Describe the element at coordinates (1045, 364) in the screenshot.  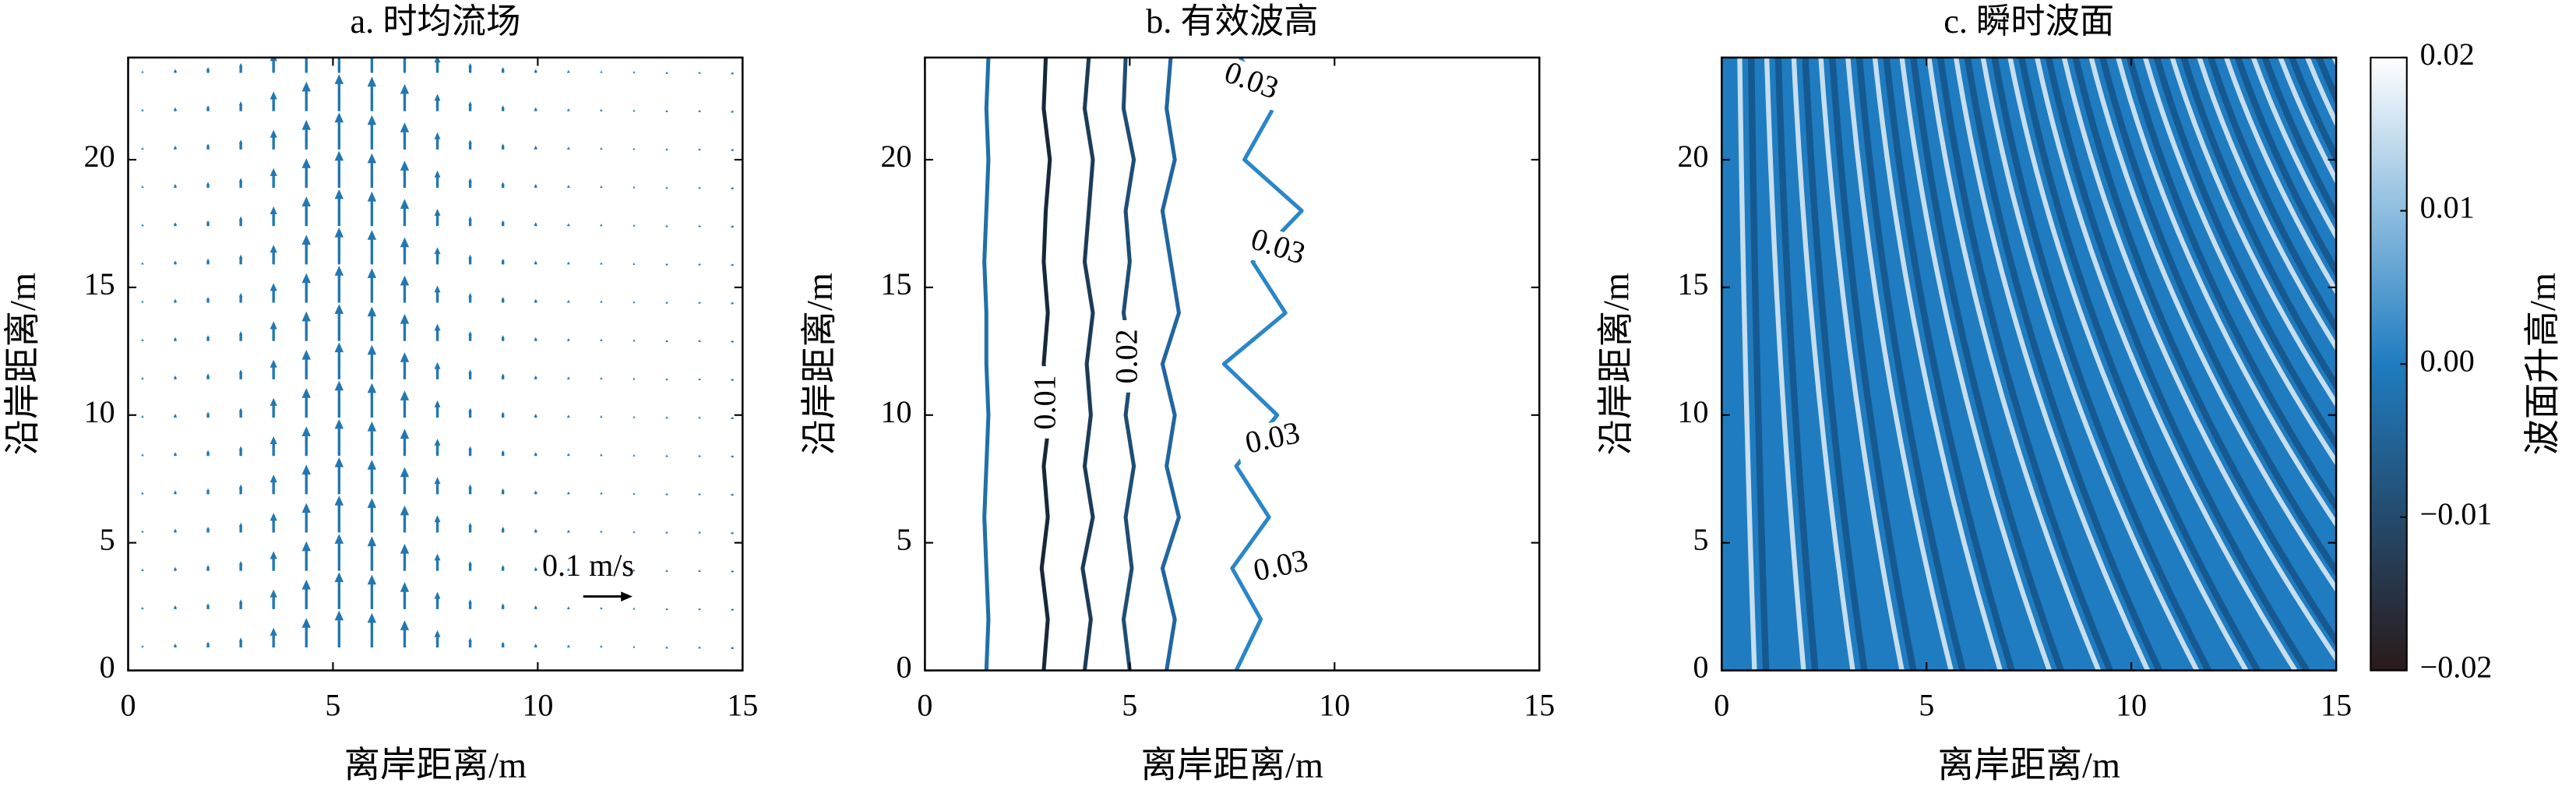
I see `contour-line` at that location.